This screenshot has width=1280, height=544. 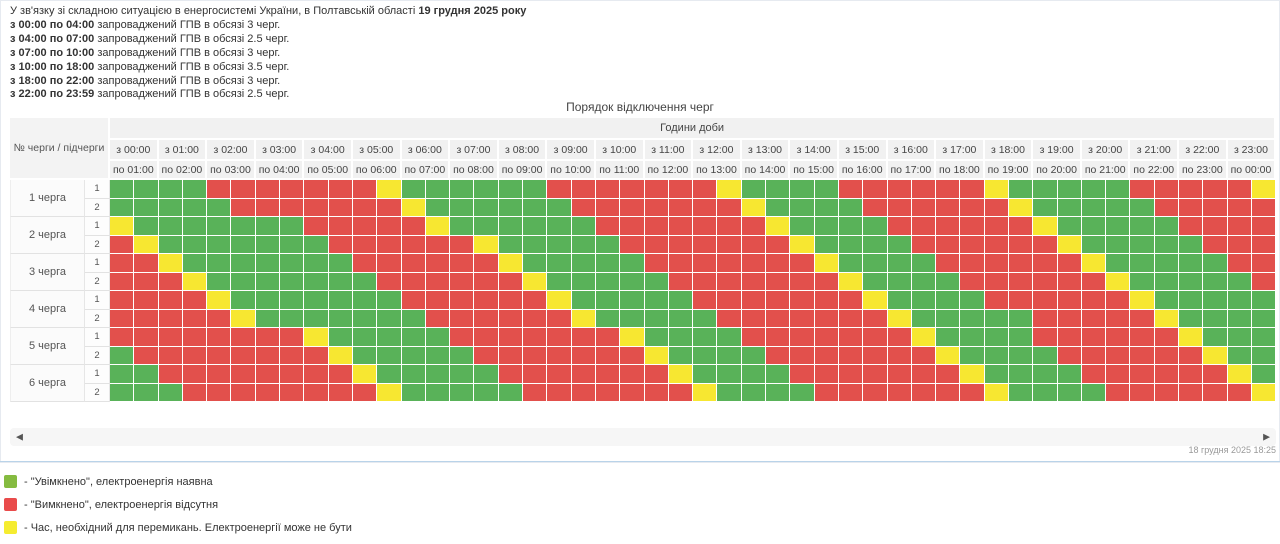 What do you see at coordinates (1266, 436) in the screenshot?
I see `scroll-right-icon: ▶` at bounding box center [1266, 436].